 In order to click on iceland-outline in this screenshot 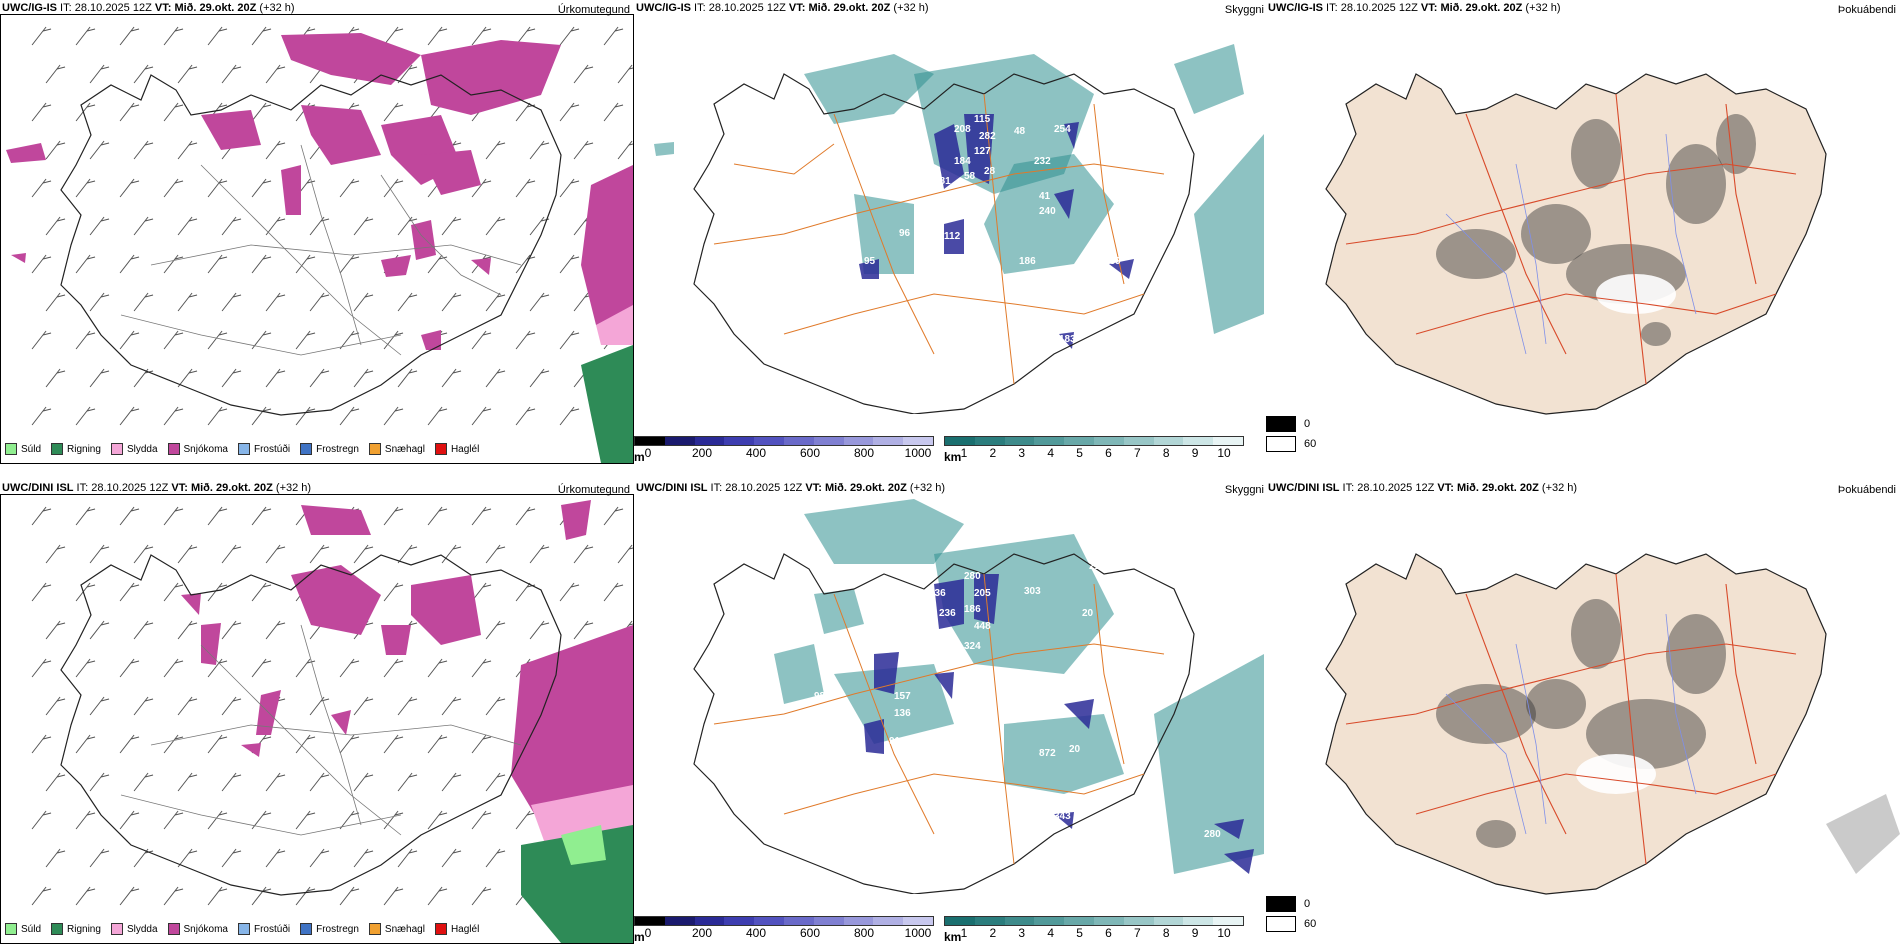, I will do `click(944, 723)`.